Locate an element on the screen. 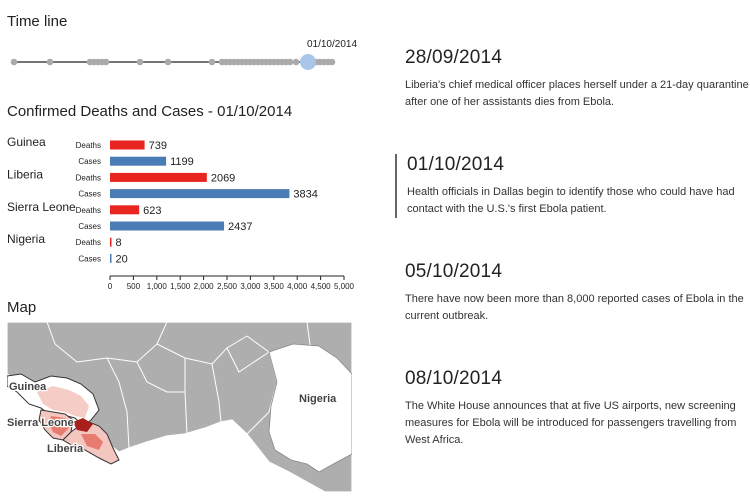 Image resolution: width=750 pixels, height=500 pixels. timeline-slider: 01/10/2014 is located at coordinates (190, 55).